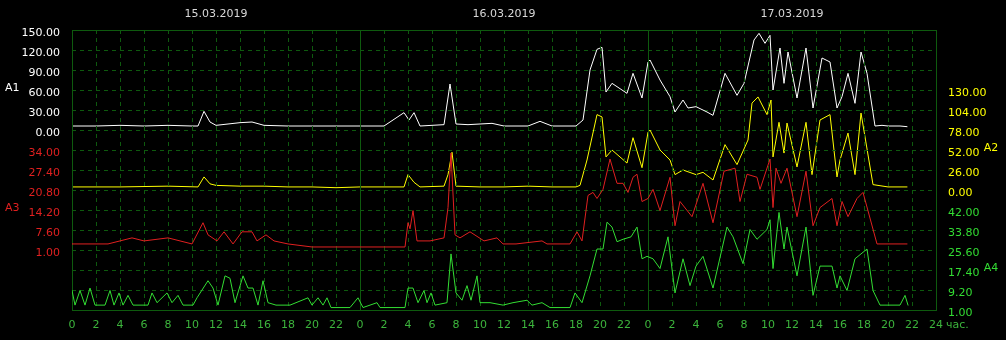  Describe the element at coordinates (44, 72) in the screenshot. I see `y-tick-label: 90.00` at that location.